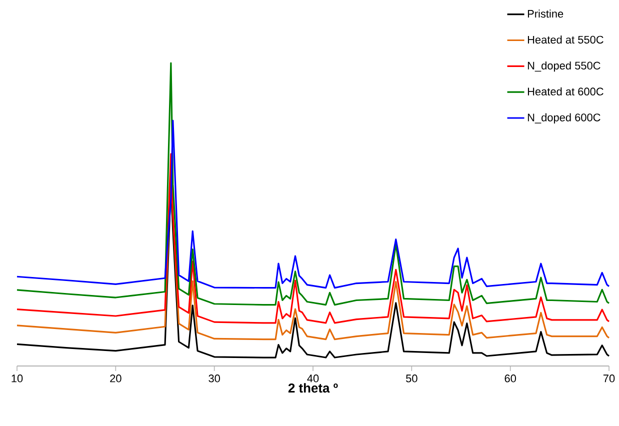  What do you see at coordinates (510, 378) in the screenshot?
I see `x-tick-label: 60` at bounding box center [510, 378].